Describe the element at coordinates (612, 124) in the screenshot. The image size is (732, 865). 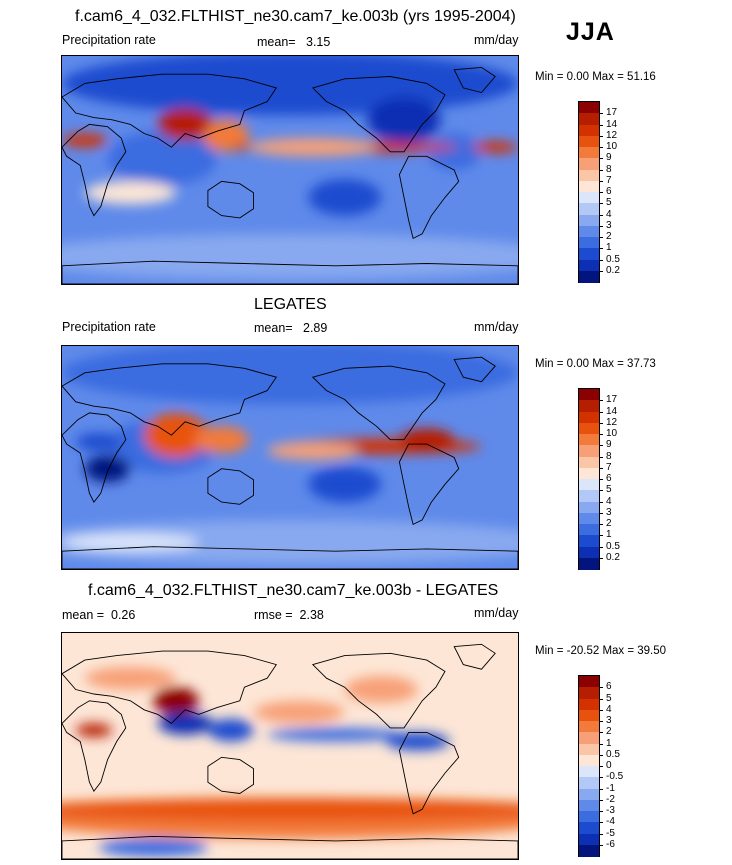
I see `colorbar-tick-label: 14` at that location.